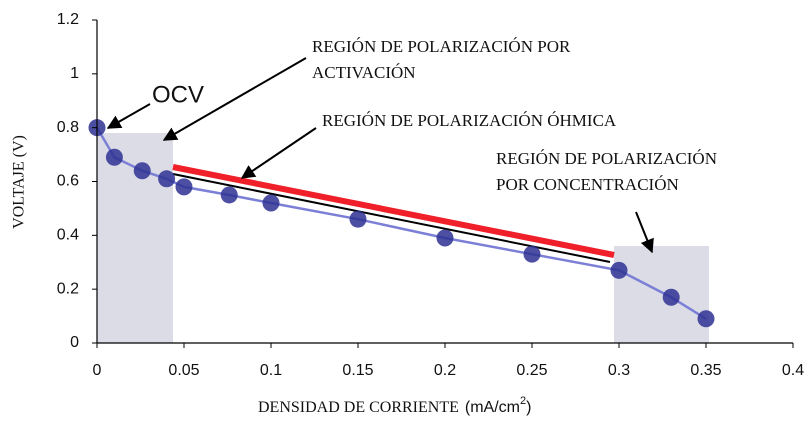 This screenshot has height=421, width=809. I want to click on y-tick-label: 0.8, so click(68, 127).